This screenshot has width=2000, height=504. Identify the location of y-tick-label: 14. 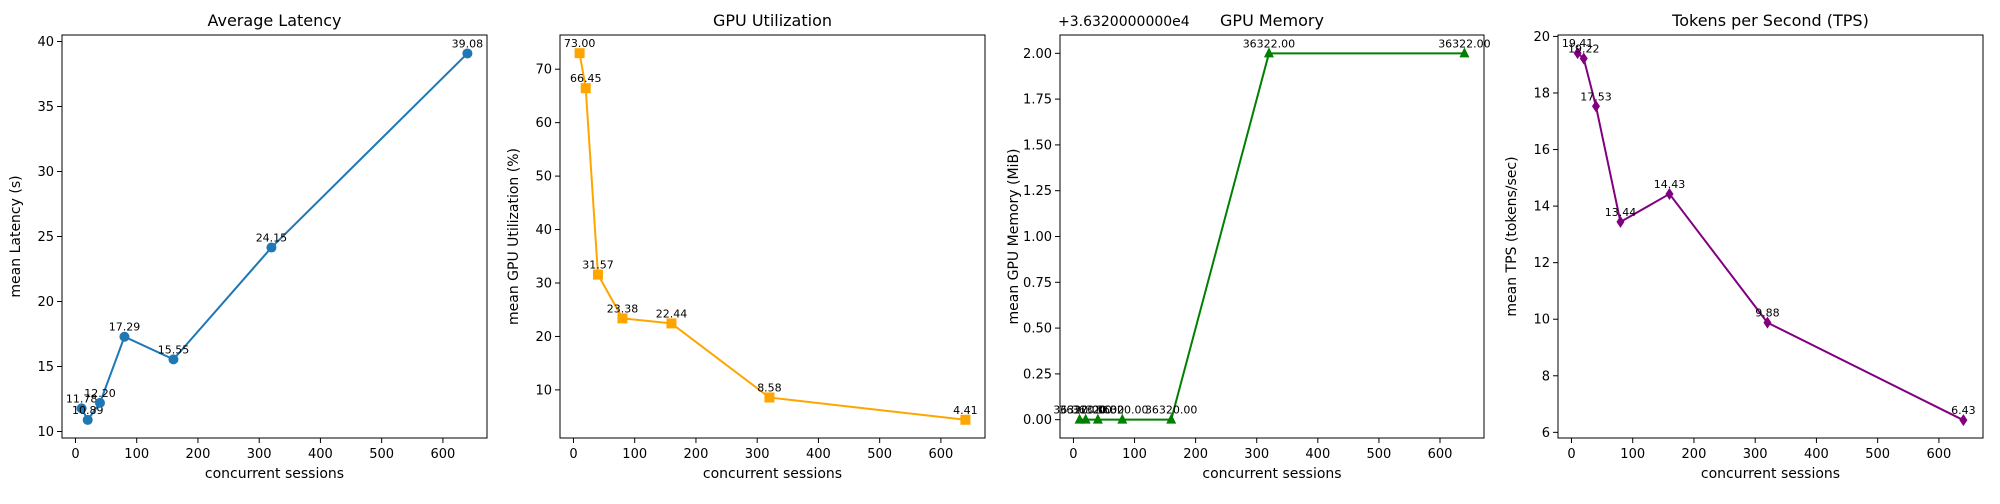
(1541, 207).